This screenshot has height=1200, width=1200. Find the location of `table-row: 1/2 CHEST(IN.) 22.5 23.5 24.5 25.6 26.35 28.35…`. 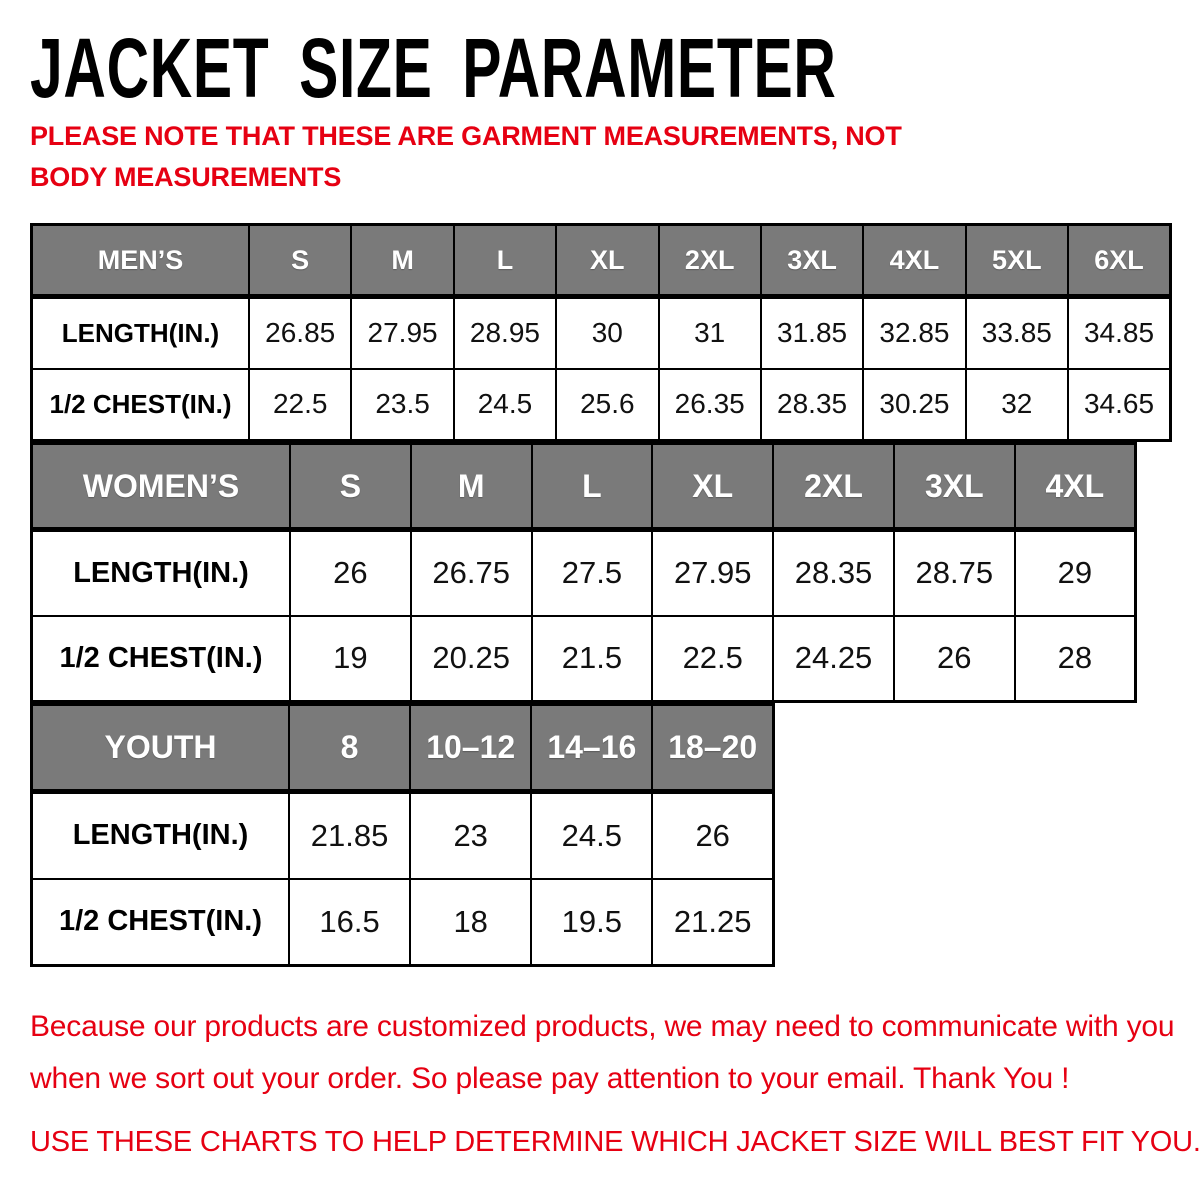

table-row: 1/2 CHEST(IN.) 22.5 23.5 24.5 25.6 26.35 28.35… is located at coordinates (601, 404).